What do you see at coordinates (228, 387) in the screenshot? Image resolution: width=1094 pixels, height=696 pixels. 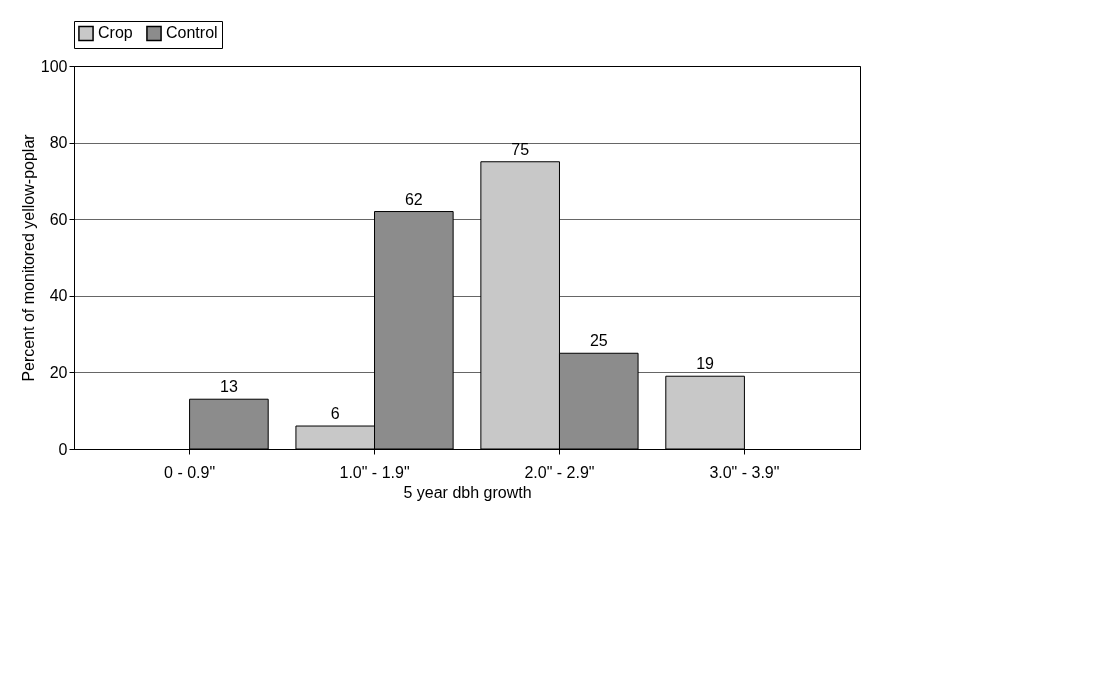 I see `data-label: 13` at bounding box center [228, 387].